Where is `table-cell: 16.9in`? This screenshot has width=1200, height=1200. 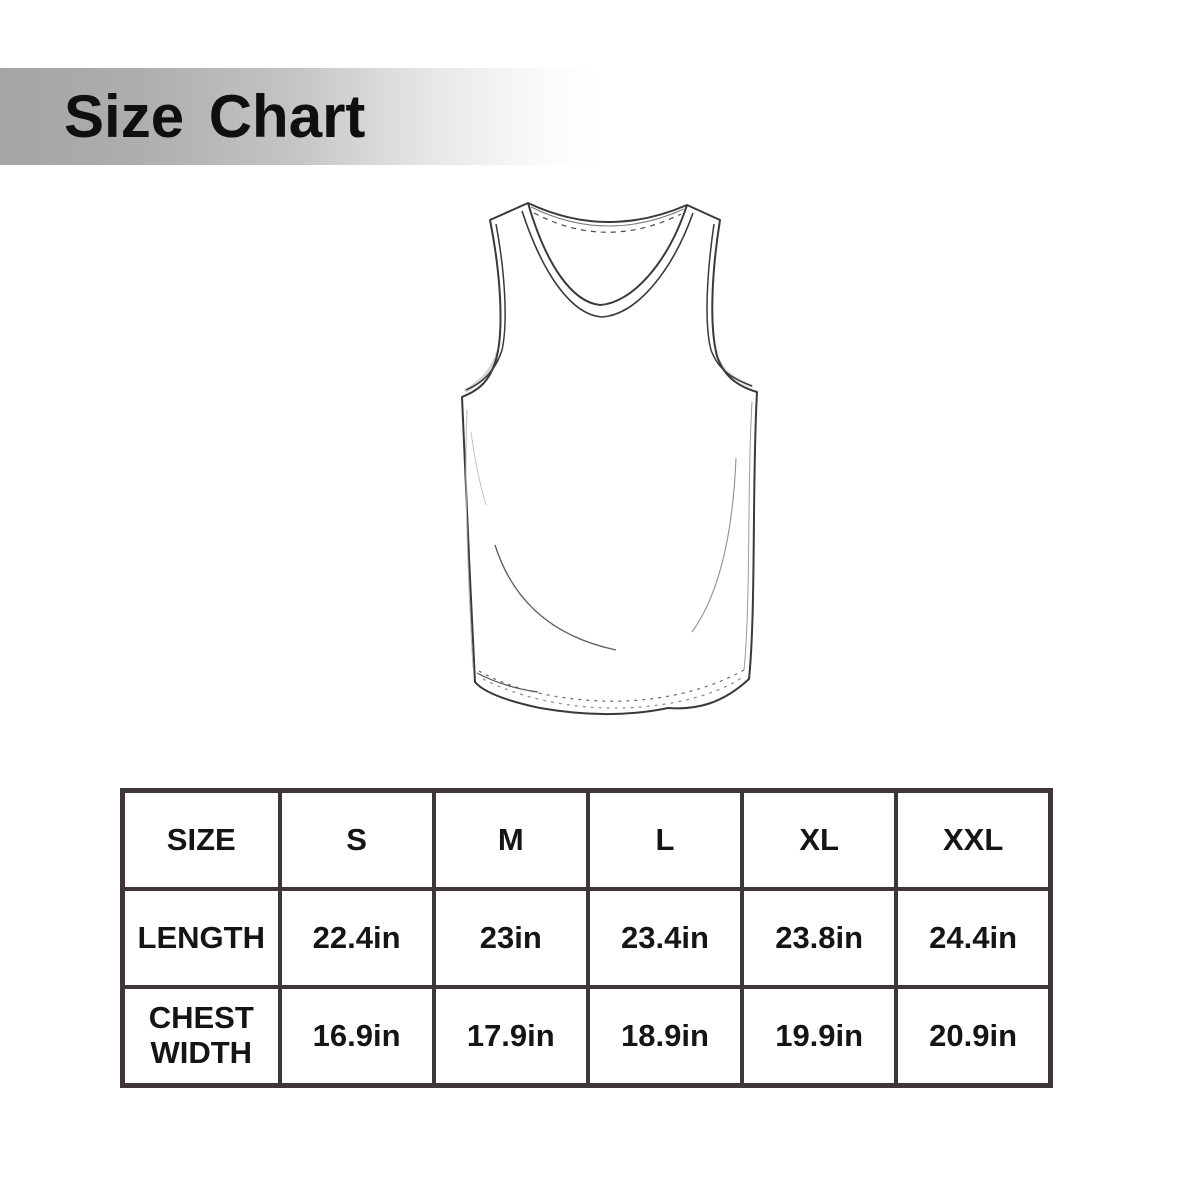 table-cell: 16.9in is located at coordinates (356, 1036).